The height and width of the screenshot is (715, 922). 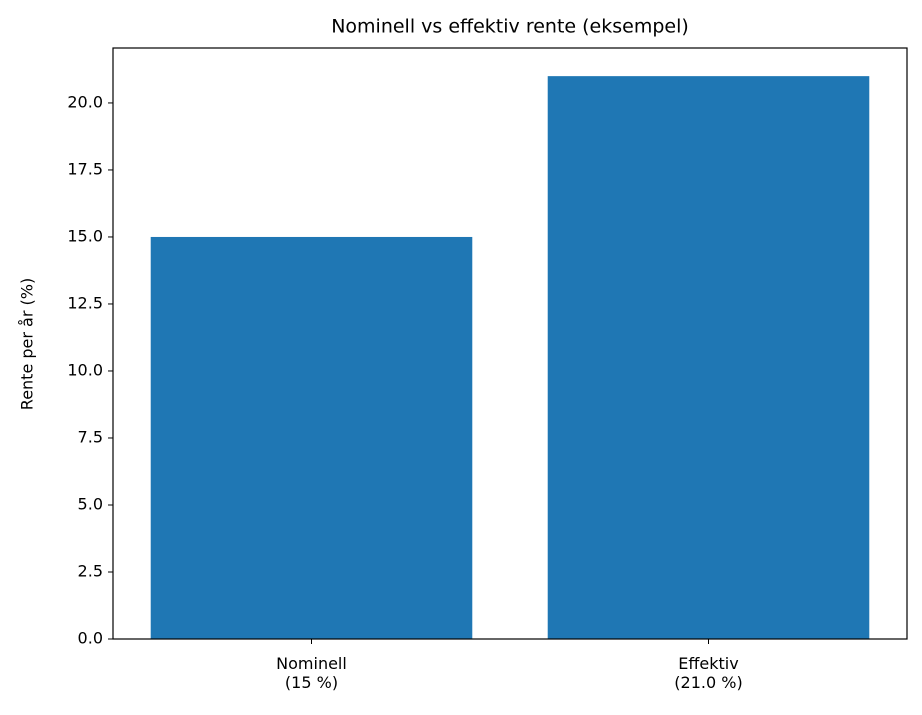 I want to click on y-tick-label: 12.5, so click(x=85, y=302).